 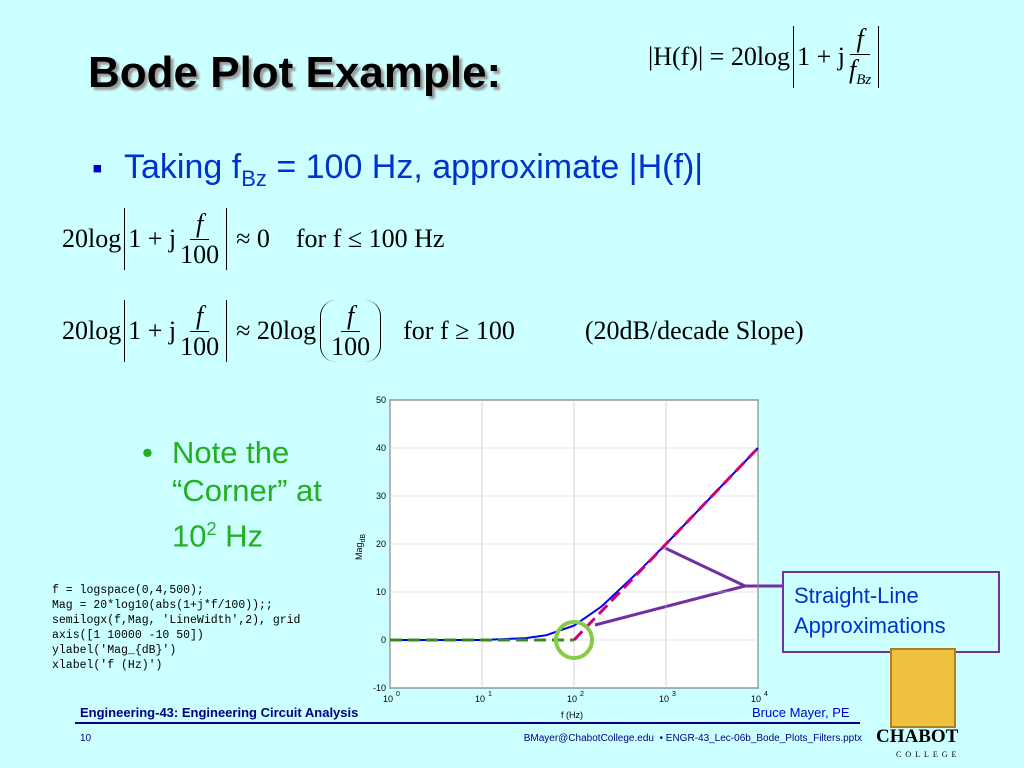 What do you see at coordinates (719, 56) in the screenshot?
I see `eq-text: |H(f)| = 20log` at bounding box center [719, 56].